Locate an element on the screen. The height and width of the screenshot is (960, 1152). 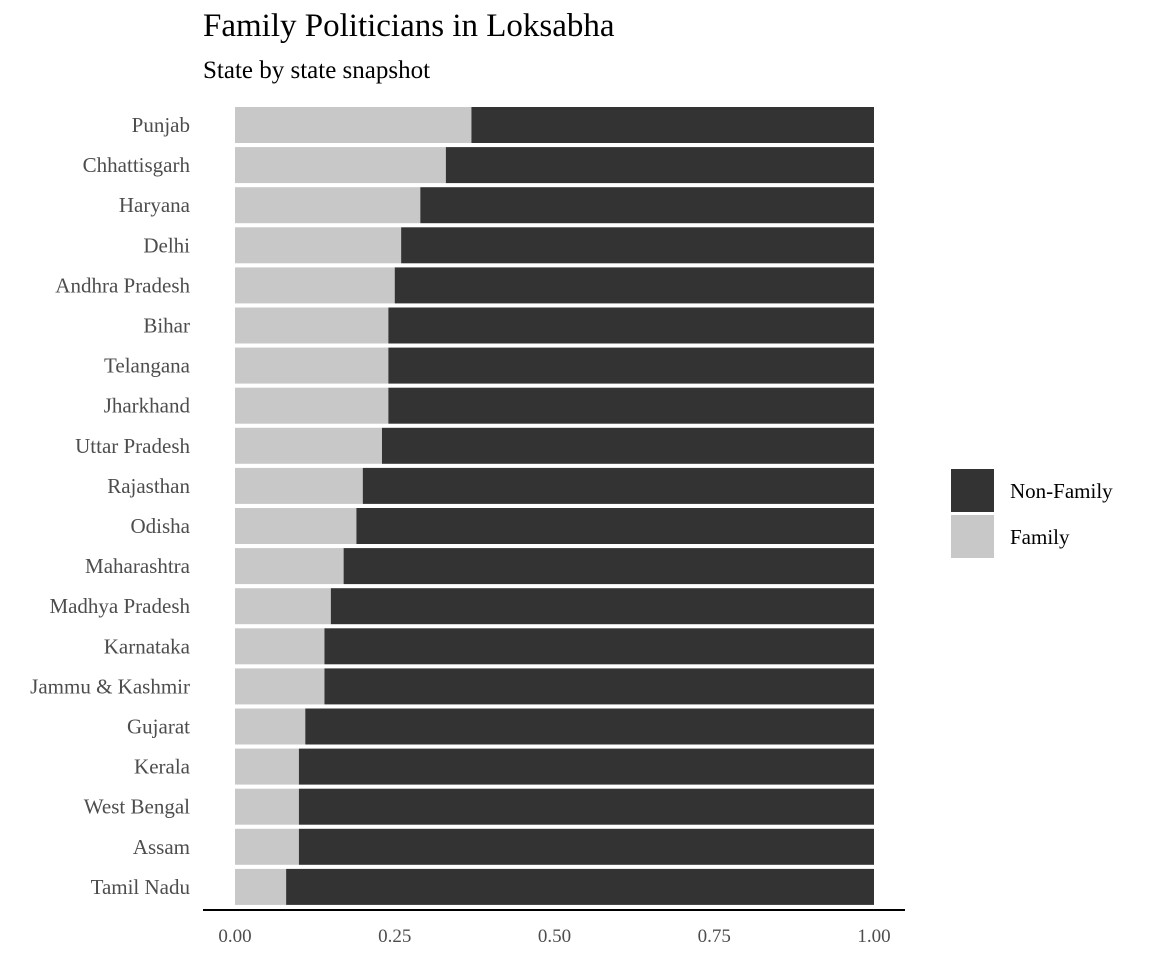
bar-family-jammu-kashmir is located at coordinates (280, 686).